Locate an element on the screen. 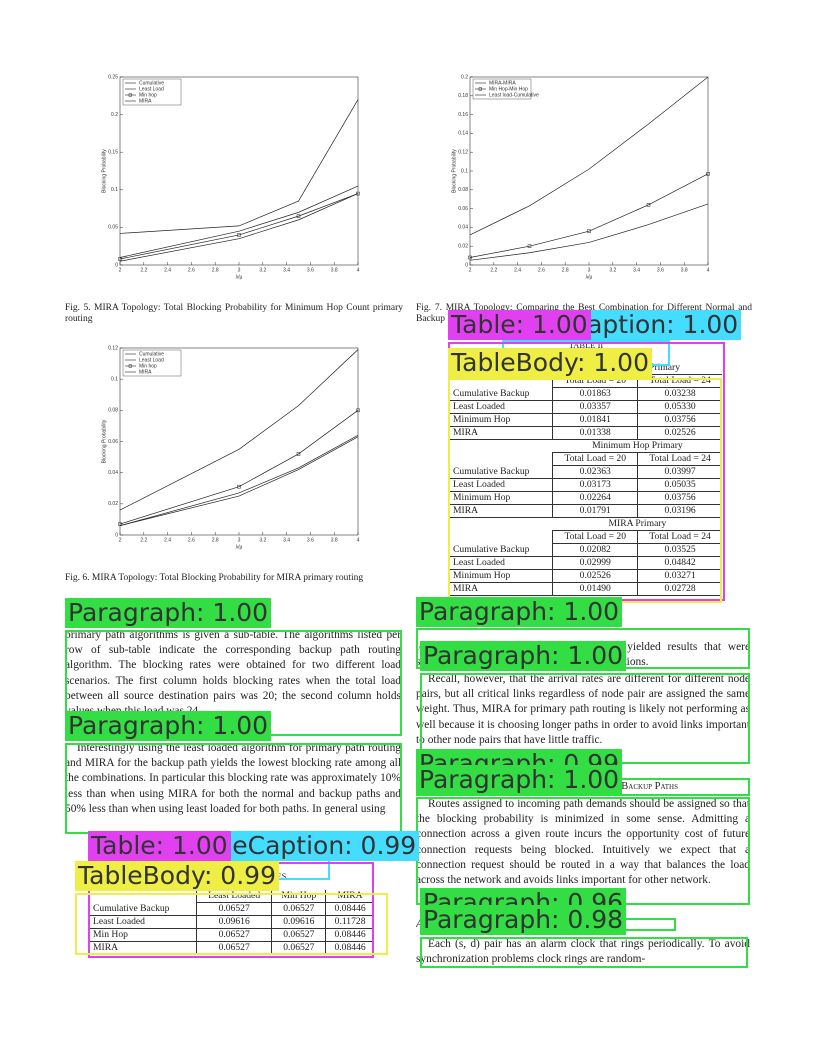 This screenshot has width=816, height=1056. legend-label: Least Load is located at coordinates (151, 360).